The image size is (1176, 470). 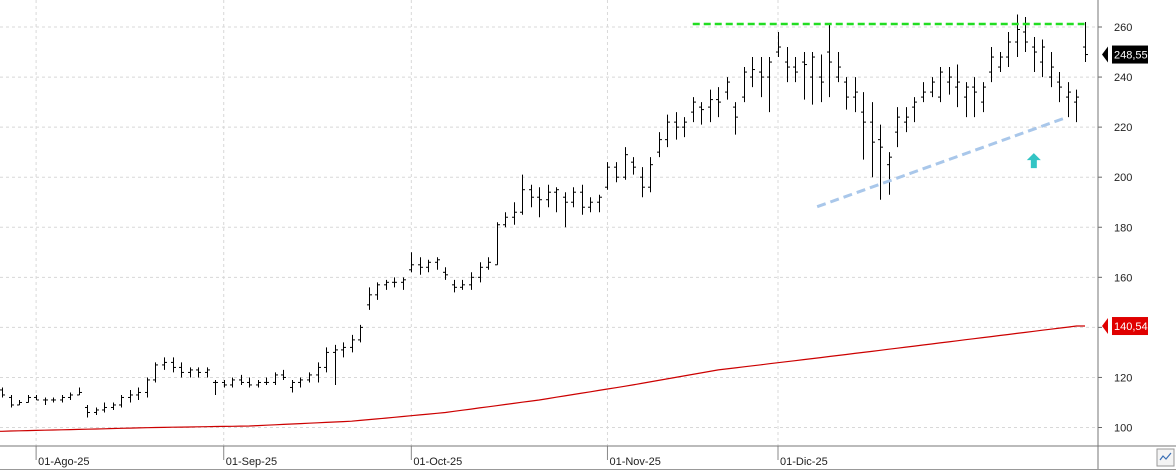 I want to click on moving-average-label-box, so click(x=1130, y=326).